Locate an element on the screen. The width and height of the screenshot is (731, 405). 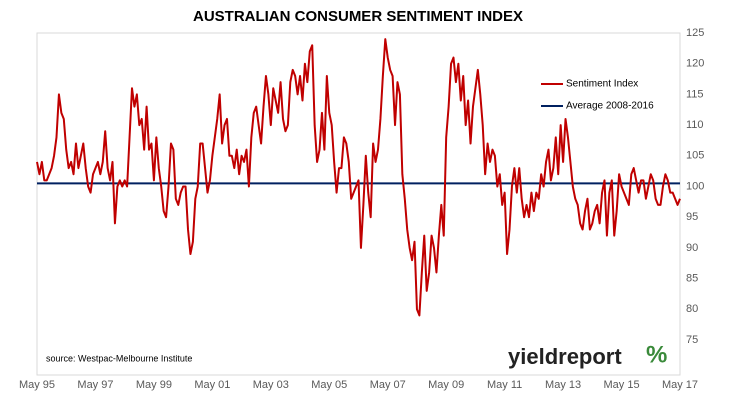
x-tick-label: May 99 is located at coordinates (154, 385).